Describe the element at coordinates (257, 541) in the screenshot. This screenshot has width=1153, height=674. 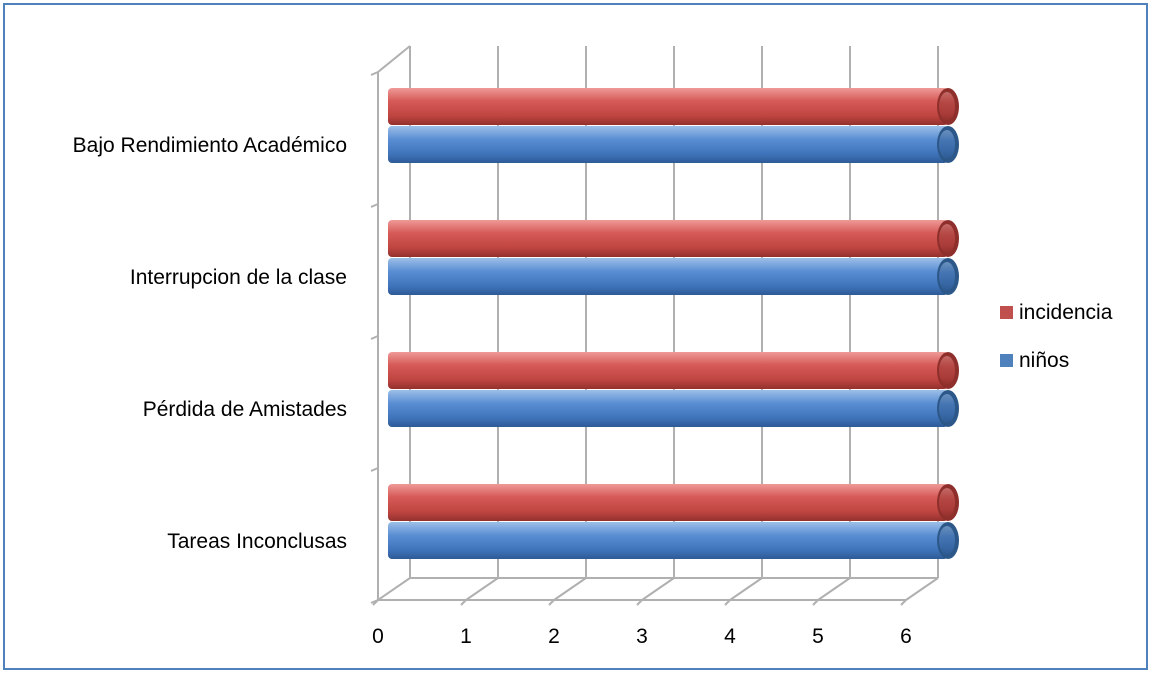
I see `category-label: Tareas Inconclusas` at that location.